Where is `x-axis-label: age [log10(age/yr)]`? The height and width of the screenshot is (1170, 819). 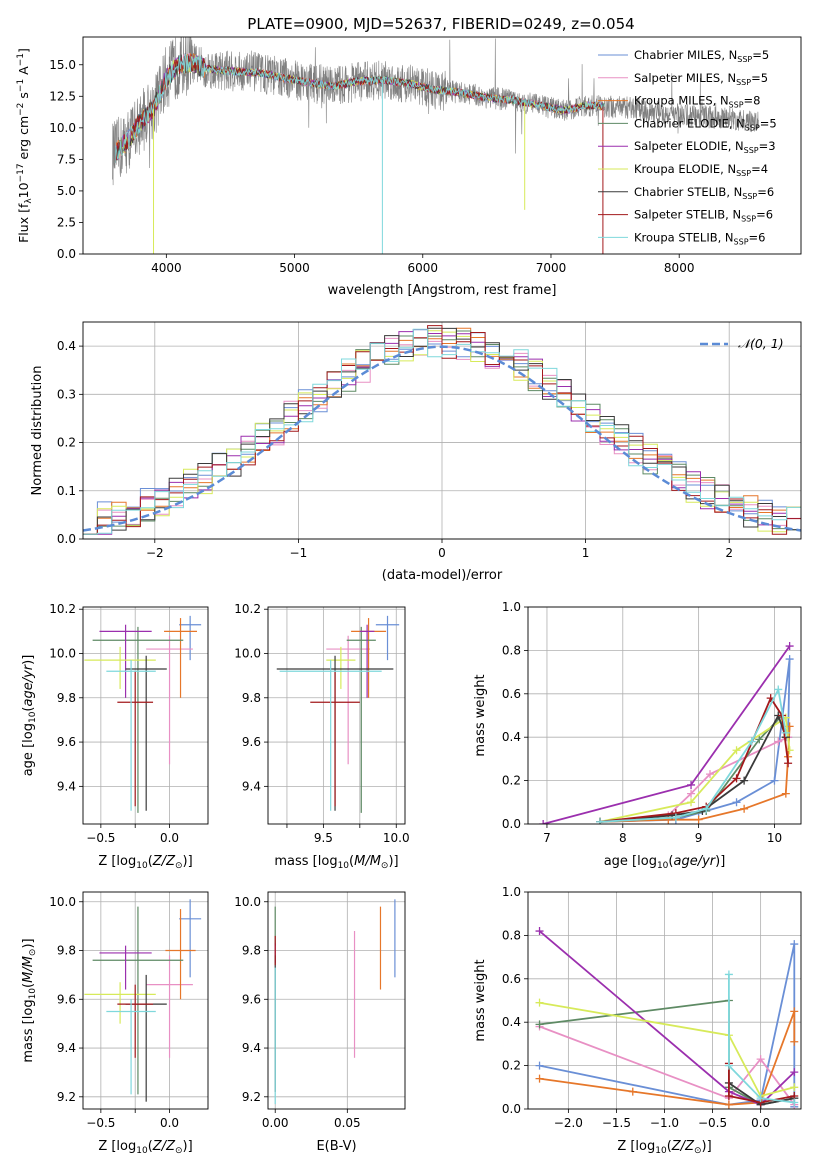 x-axis-label: age [log10(age/yr)] is located at coordinates (665, 862).